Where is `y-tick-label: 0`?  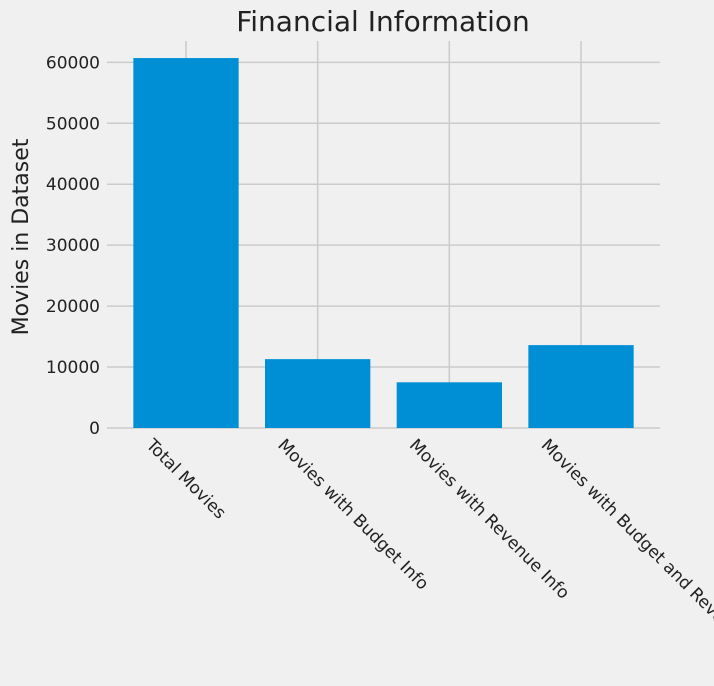
y-tick-label: 0 is located at coordinates (94, 429).